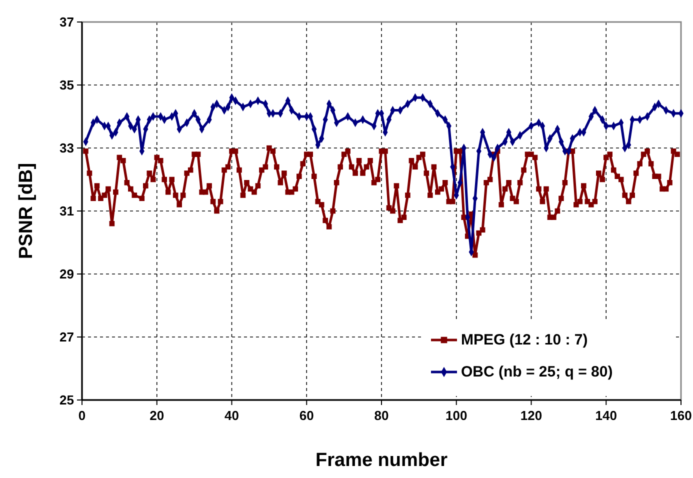  I want to click on y-tick-label: 35, so click(67, 85).